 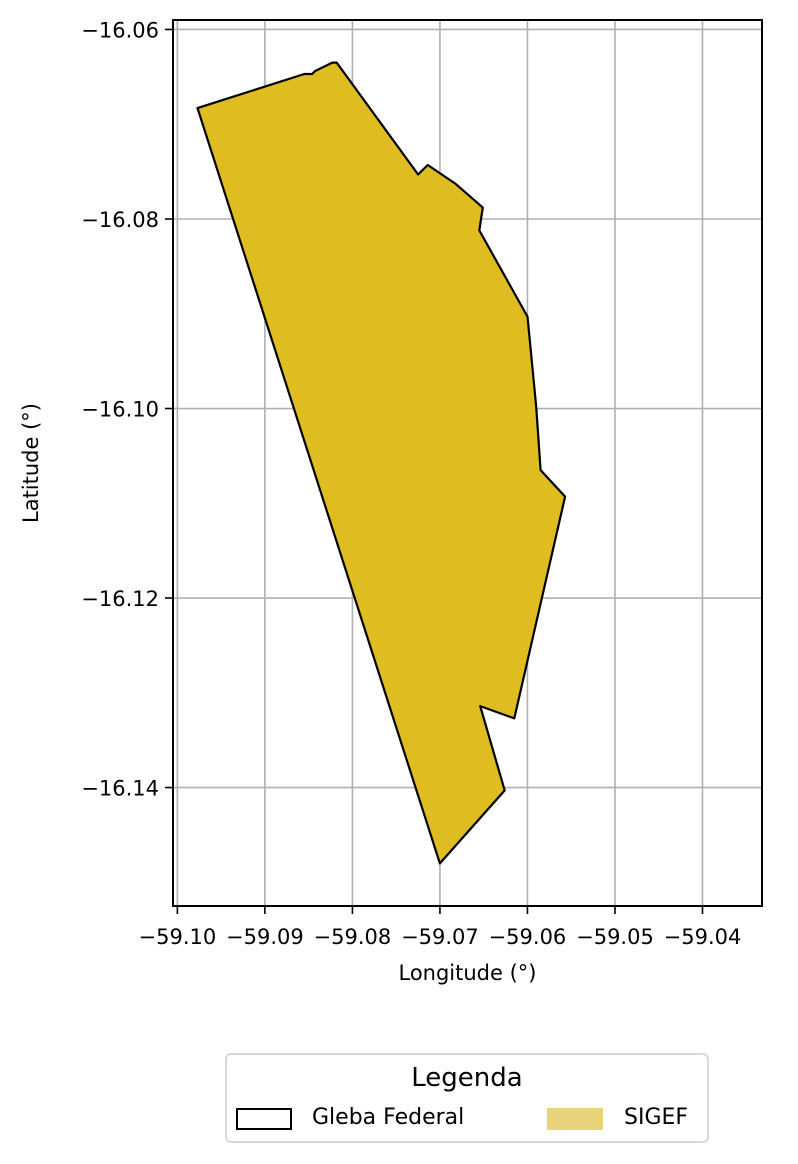 What do you see at coordinates (120, 30) in the screenshot?
I see `y-tick-label: −16.06` at bounding box center [120, 30].